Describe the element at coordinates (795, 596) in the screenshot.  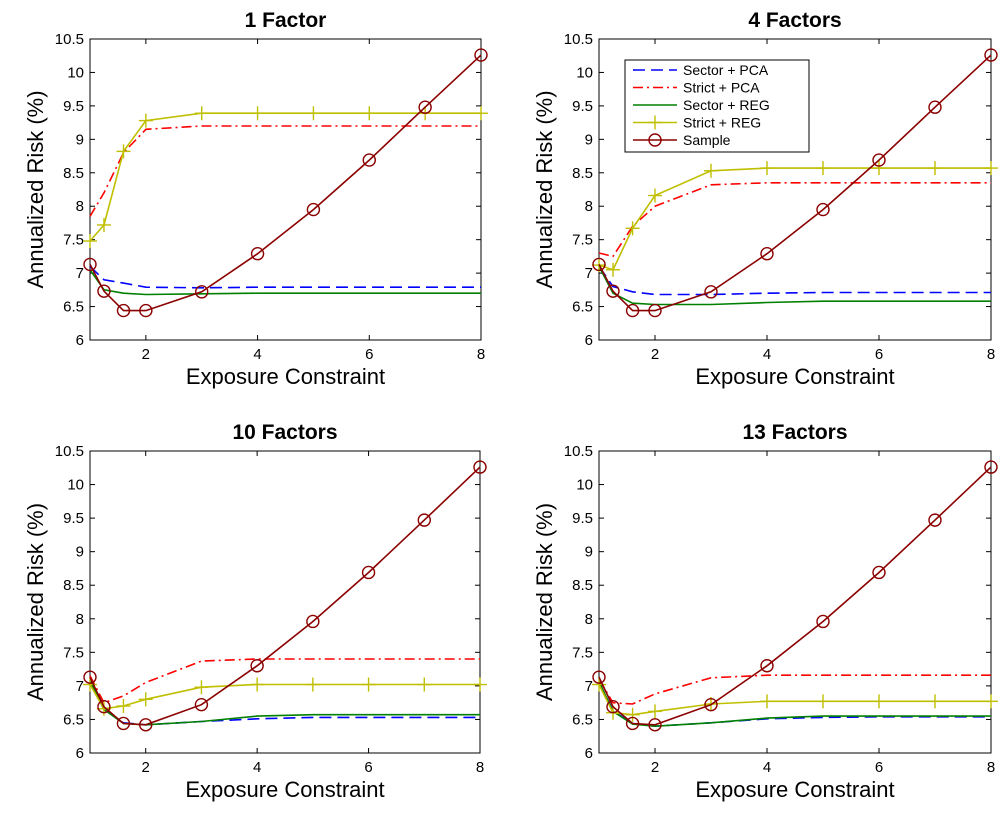
I see `series-line-sample` at that location.